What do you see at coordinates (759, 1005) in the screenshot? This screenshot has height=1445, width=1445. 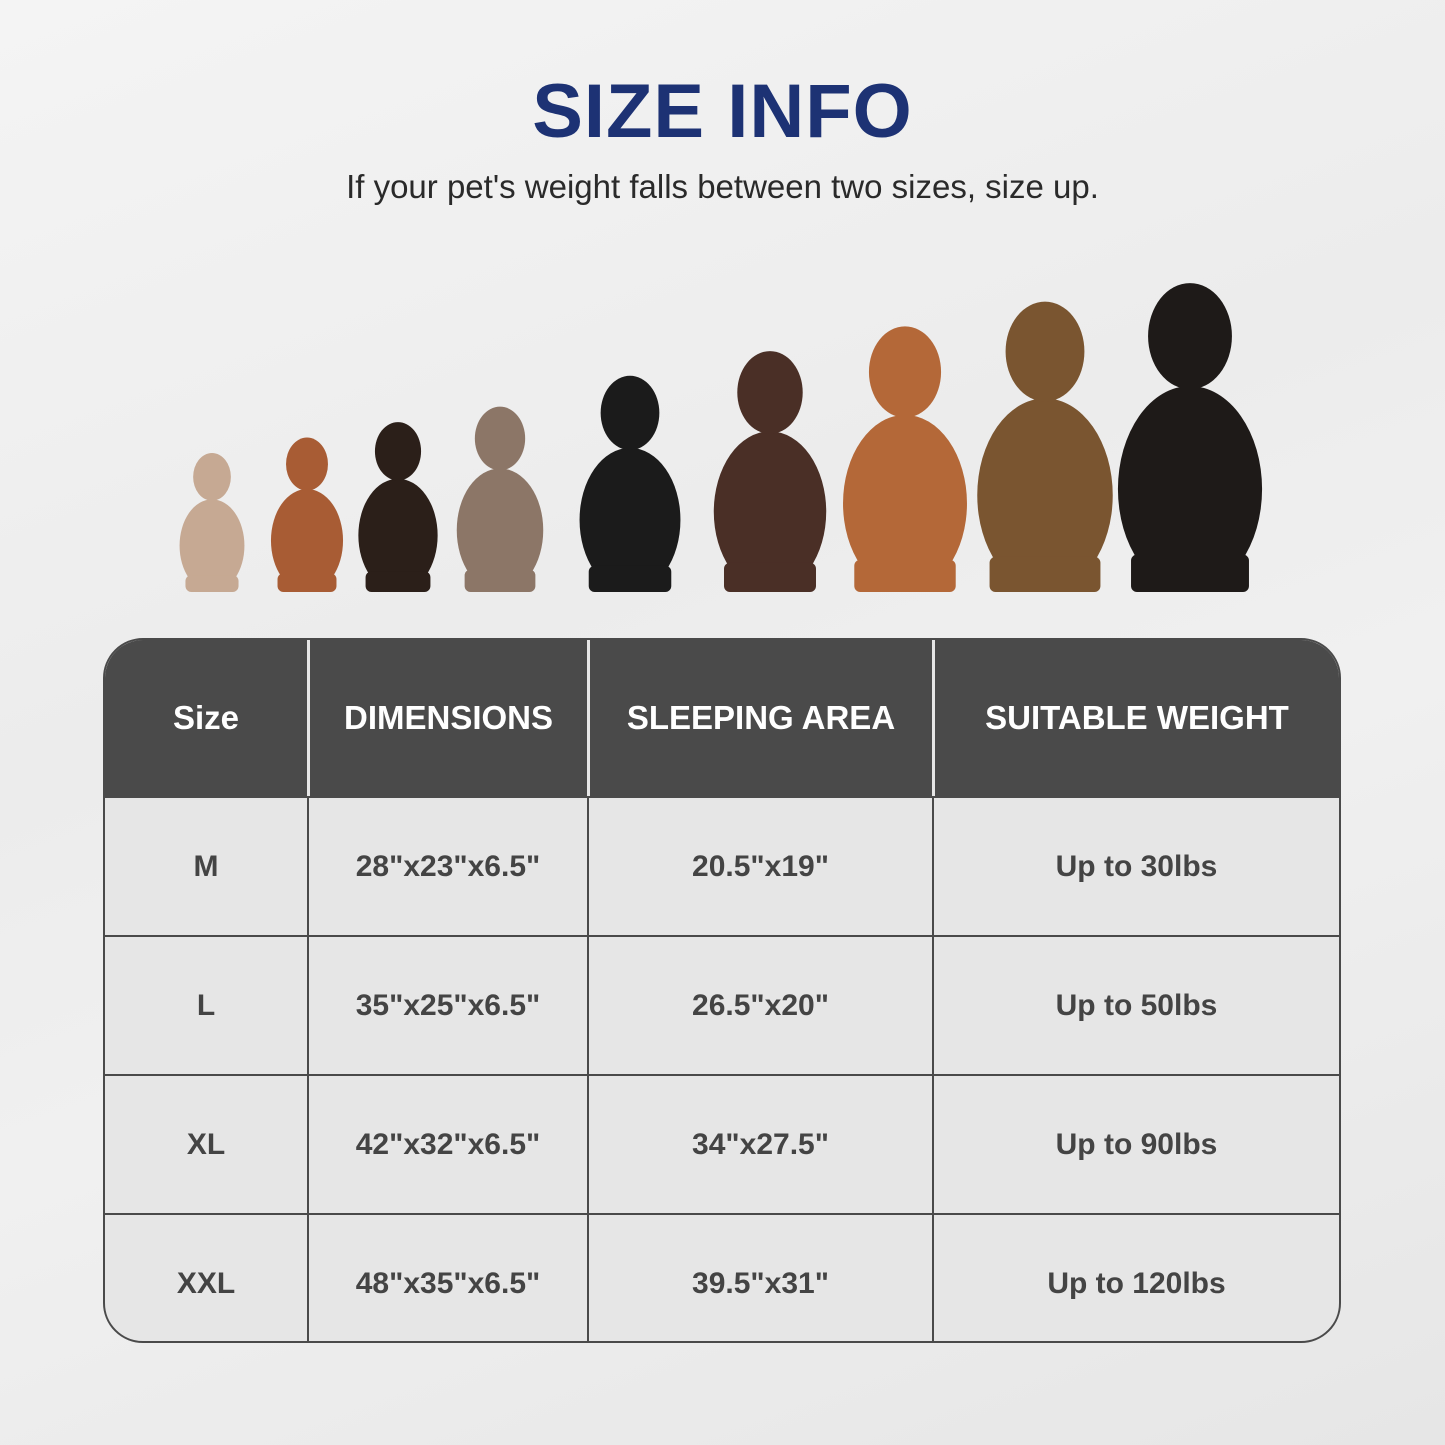 I see `cell-sleeping-area: 26.5"x20"` at bounding box center [759, 1005].